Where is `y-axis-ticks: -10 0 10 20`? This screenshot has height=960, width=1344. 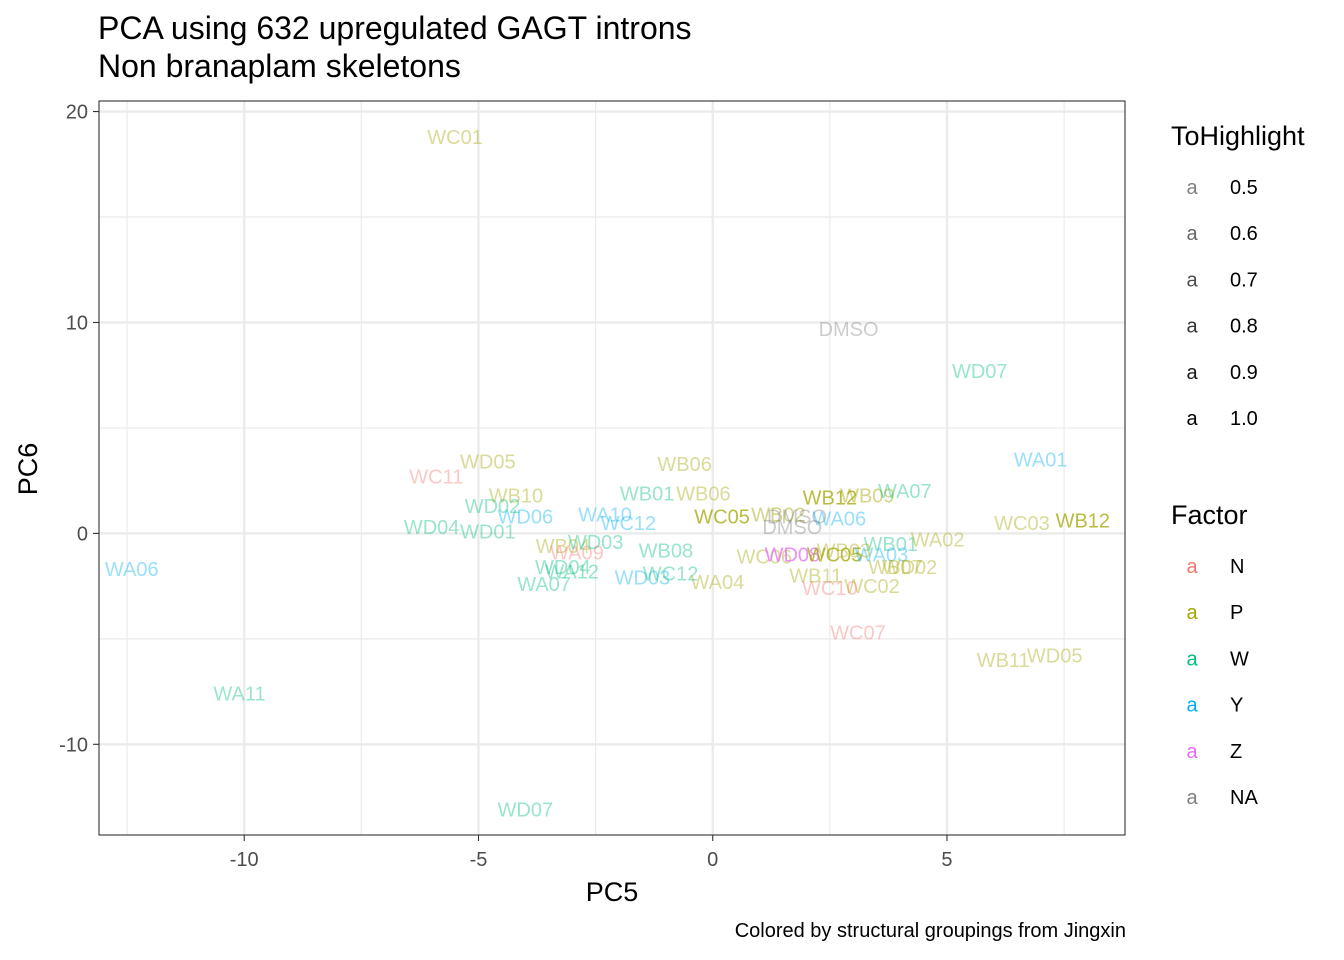 y-axis-ticks: -10 0 10 20 is located at coordinates (79, 429).